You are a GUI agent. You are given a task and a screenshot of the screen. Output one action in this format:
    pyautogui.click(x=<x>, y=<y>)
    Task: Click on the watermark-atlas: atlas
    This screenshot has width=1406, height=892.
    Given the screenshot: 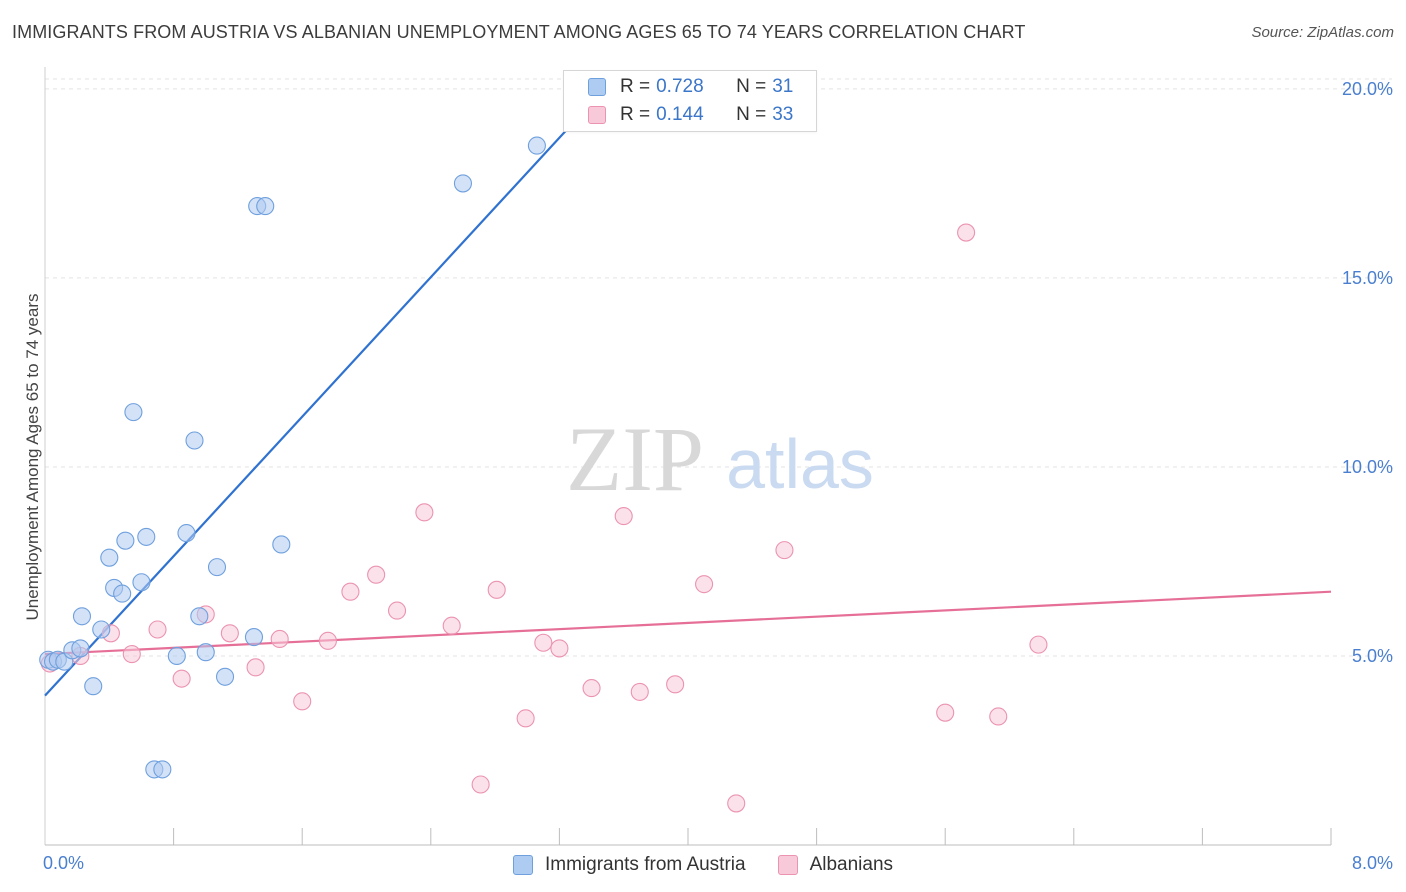 What is the action you would take?
    pyautogui.click(x=800, y=464)
    